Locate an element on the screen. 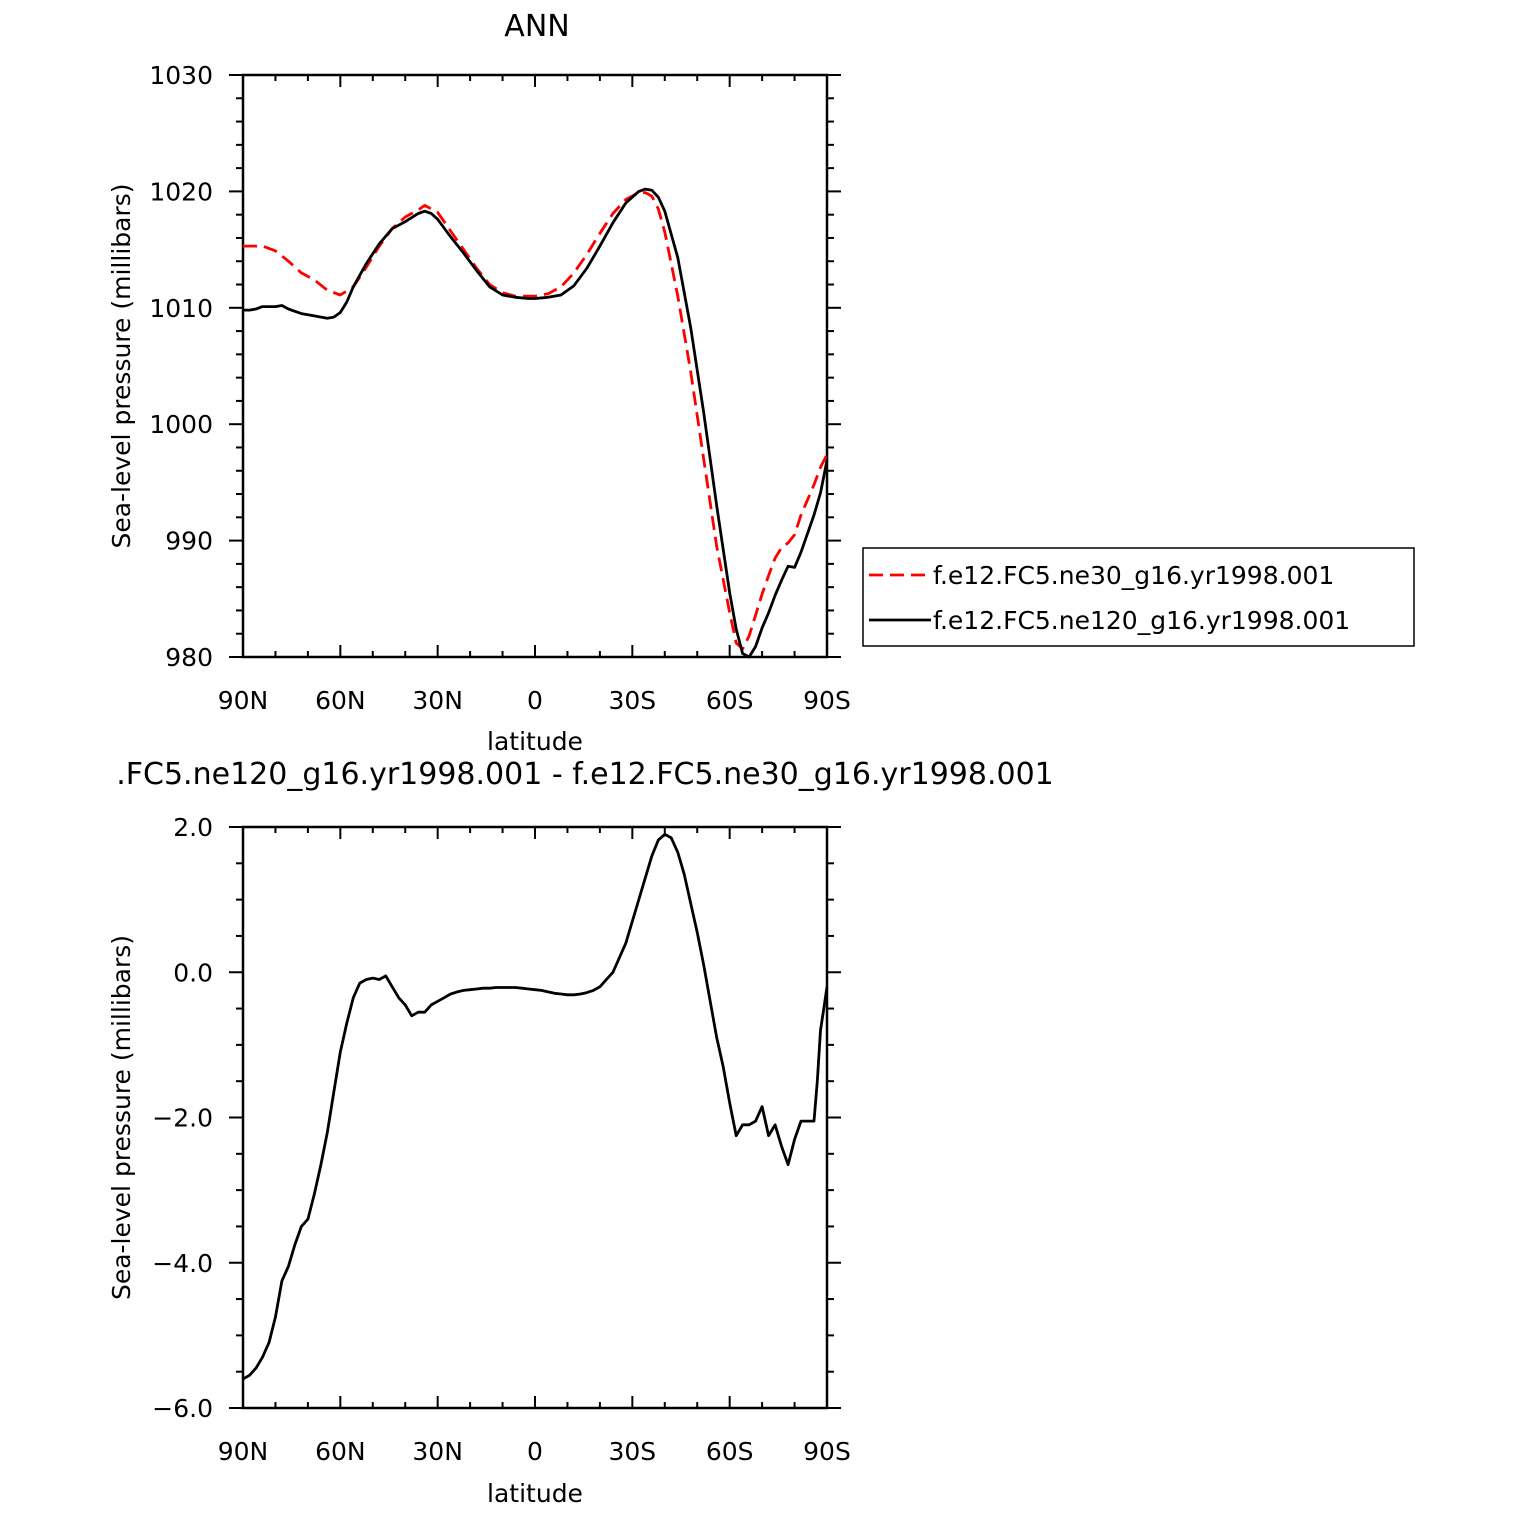  y-tick-label: 1000 is located at coordinates (181, 424).